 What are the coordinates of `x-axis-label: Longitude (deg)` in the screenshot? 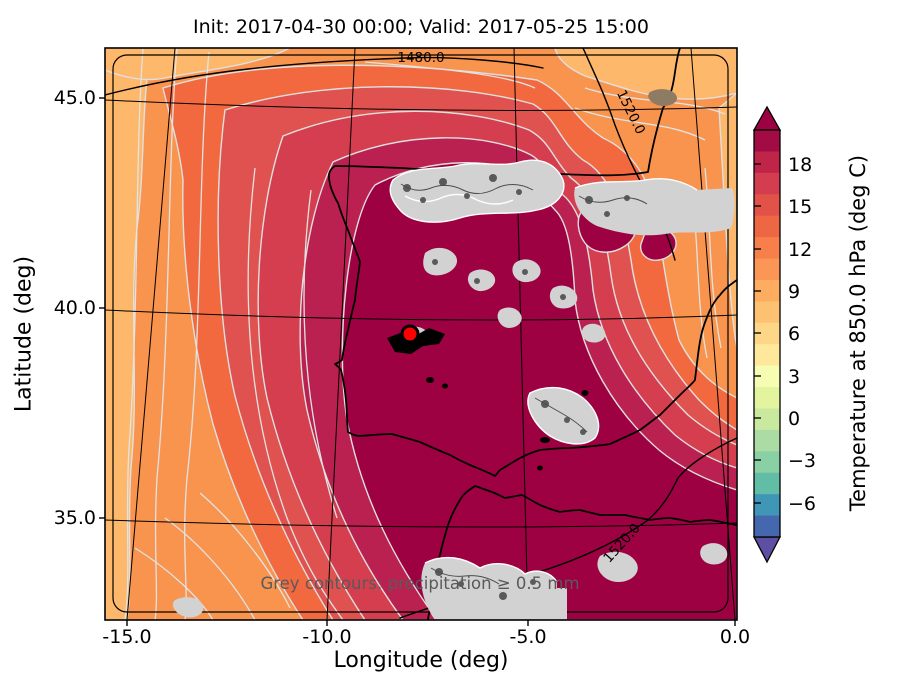 It's located at (421, 660).